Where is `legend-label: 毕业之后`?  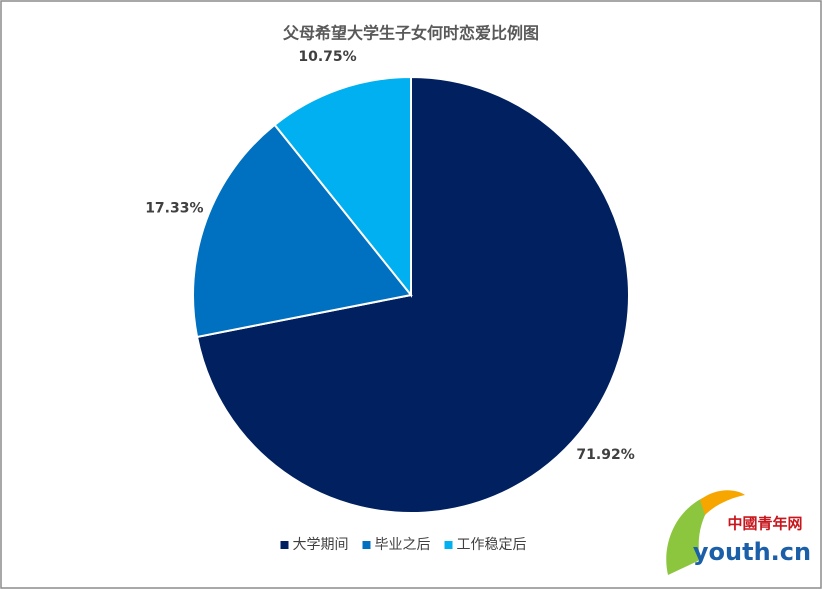
legend-label: 毕业之后 is located at coordinates (403, 545).